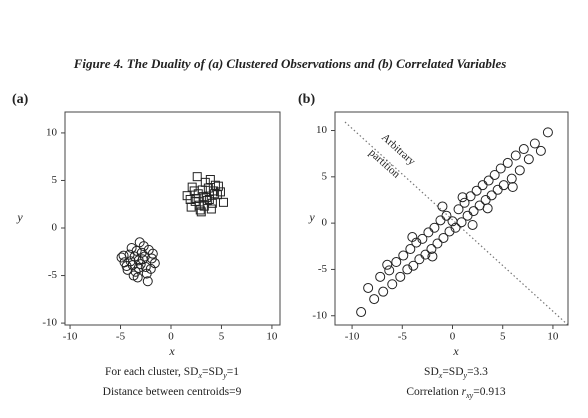 This screenshot has height=418, width=588. I want to click on caption-part: Distance between centroids=9, so click(172, 392).